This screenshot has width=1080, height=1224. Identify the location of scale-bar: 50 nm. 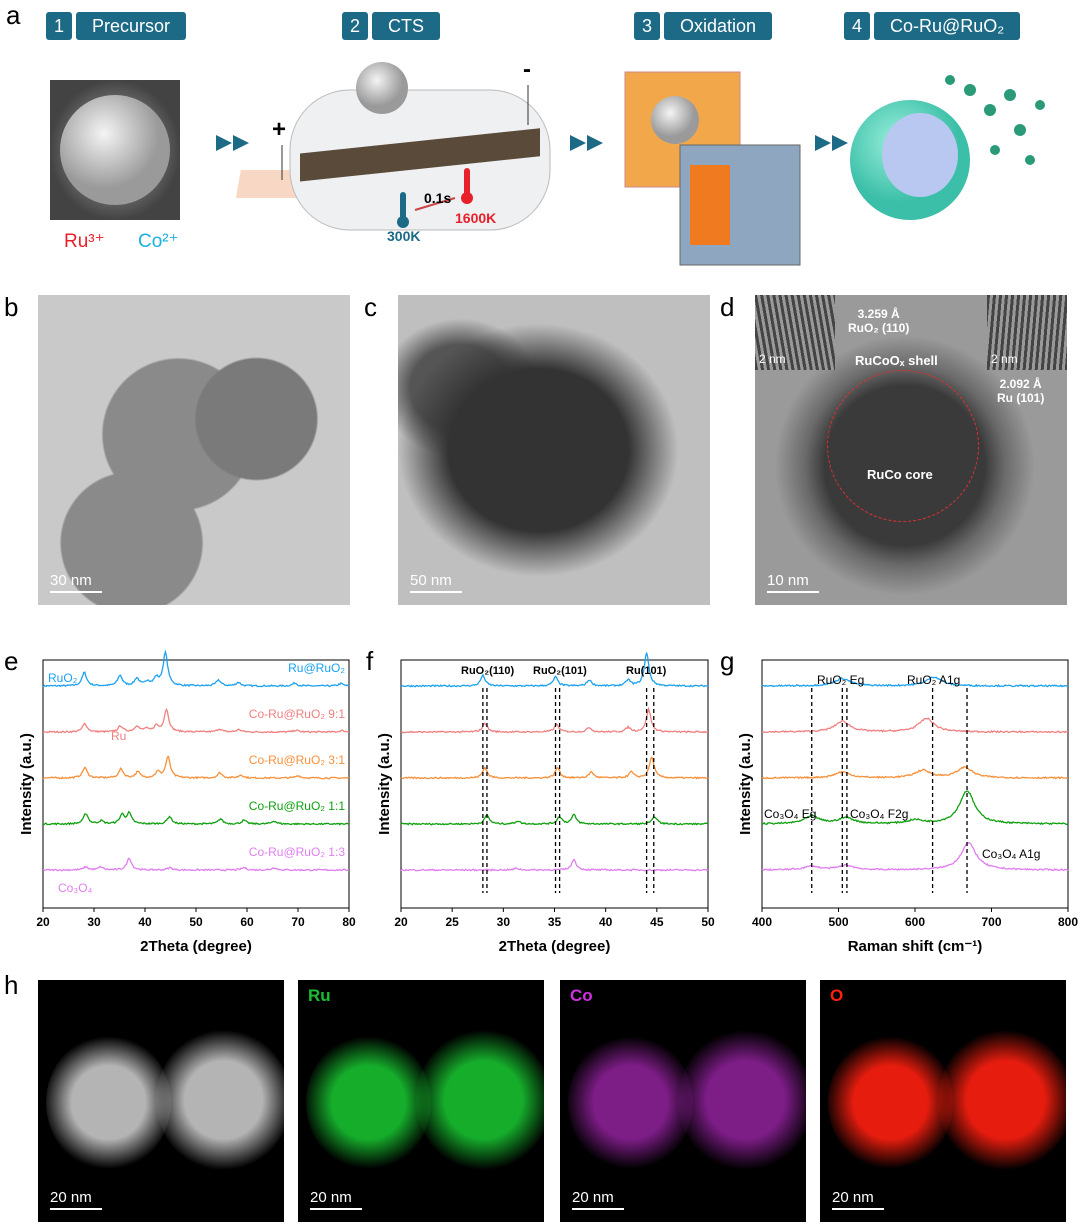
(436, 582).